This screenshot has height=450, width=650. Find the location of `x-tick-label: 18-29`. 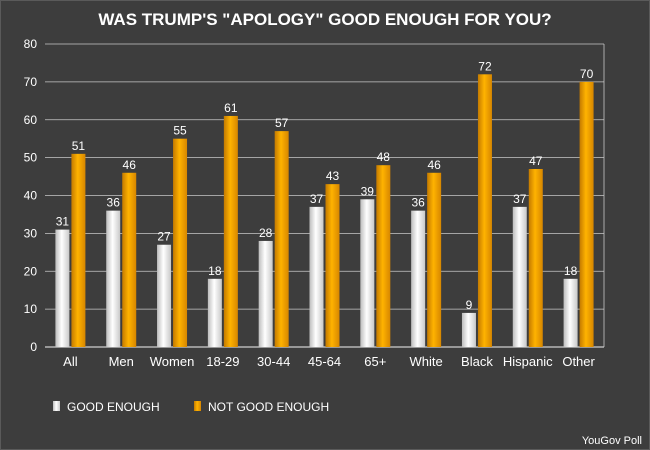

x-tick-label: 18-29 is located at coordinates (222, 361).